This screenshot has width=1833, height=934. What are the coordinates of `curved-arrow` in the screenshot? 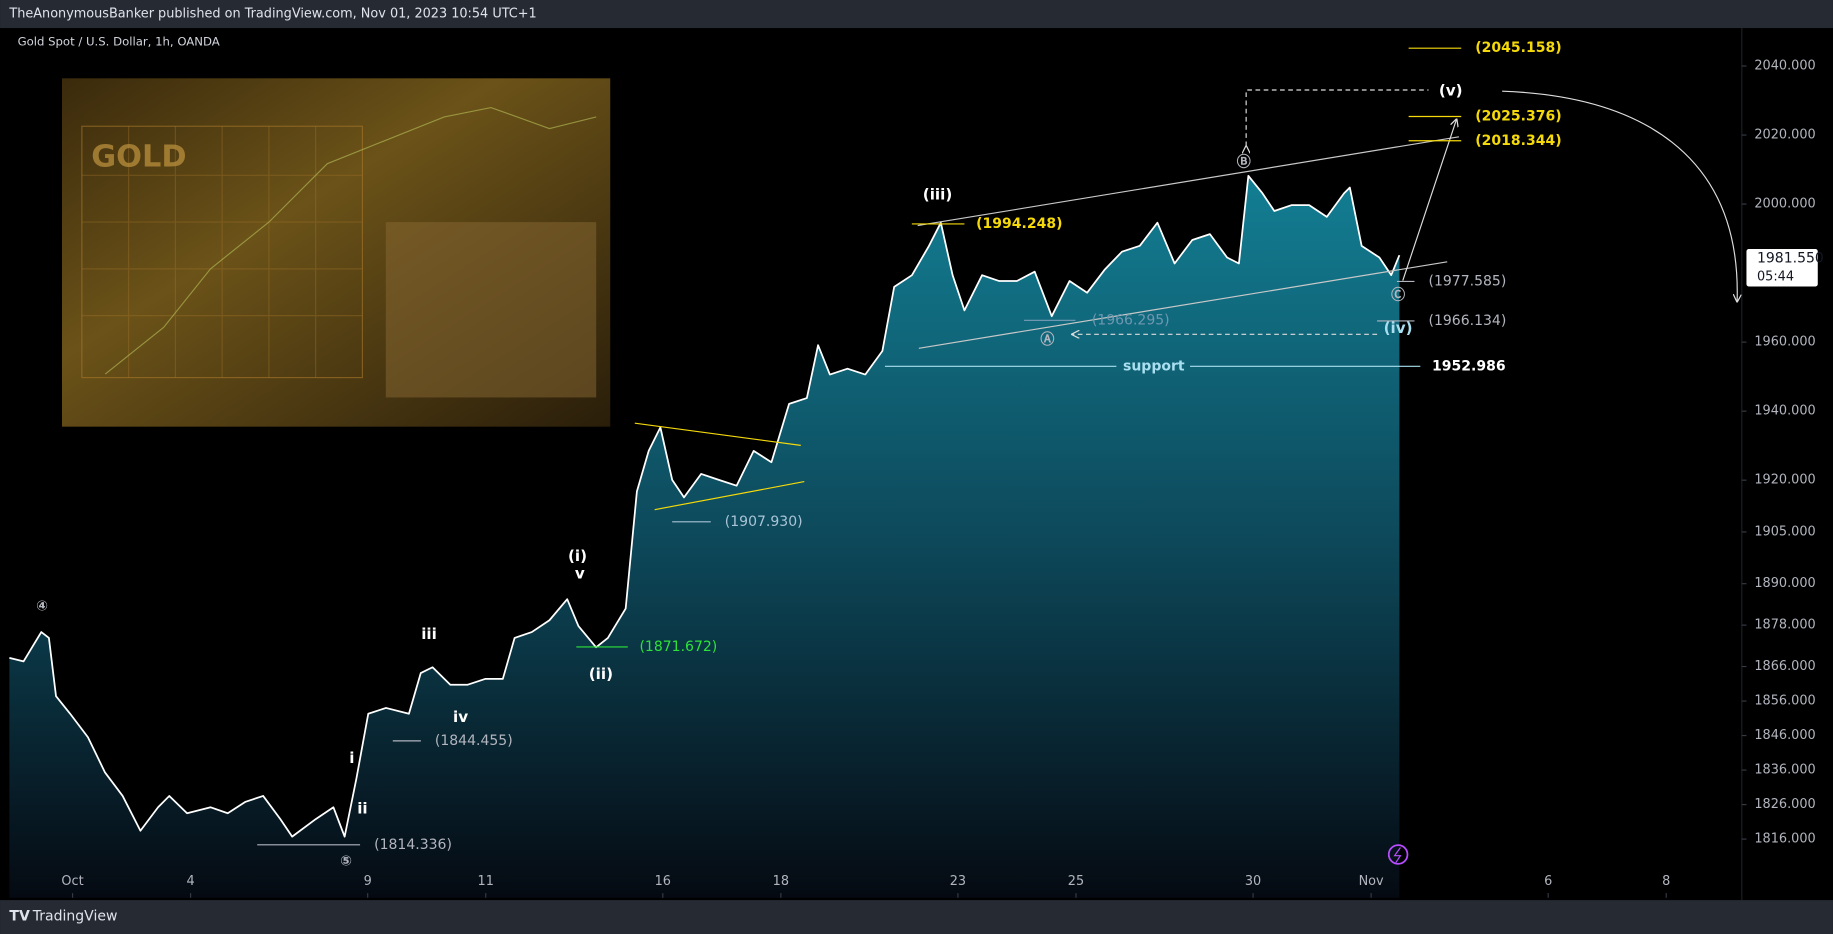 It's located at (1619, 195).